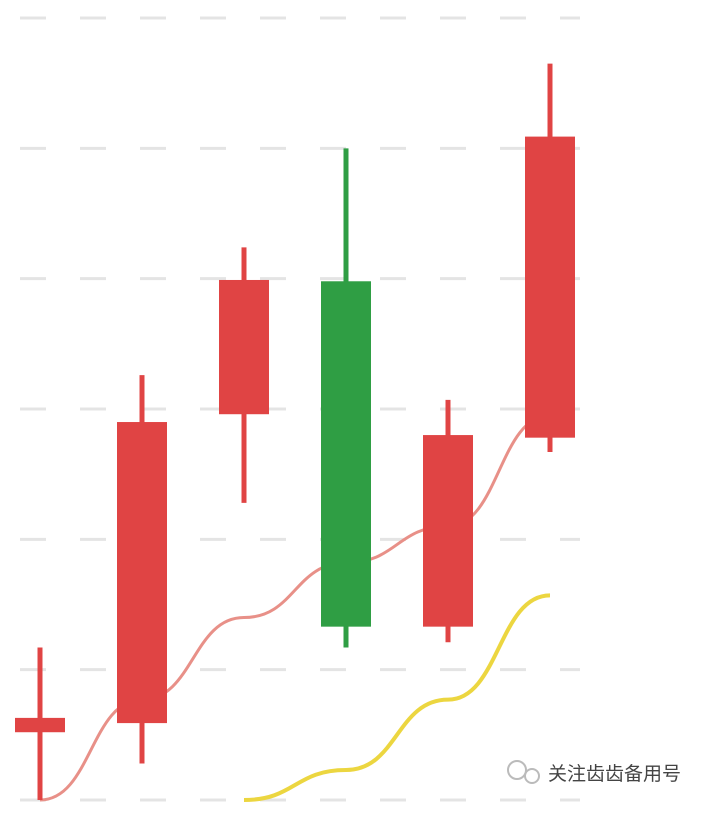  I want to click on moving-average-line, so click(397, 697).